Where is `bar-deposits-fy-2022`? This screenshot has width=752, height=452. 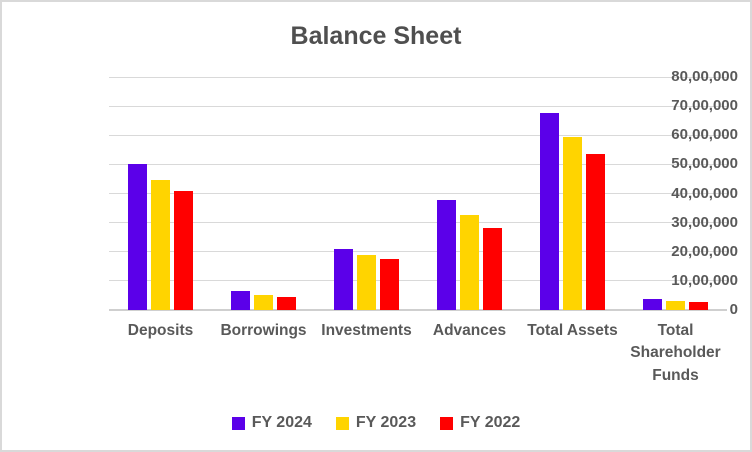 bar-deposits-fy-2022 is located at coordinates (183, 250).